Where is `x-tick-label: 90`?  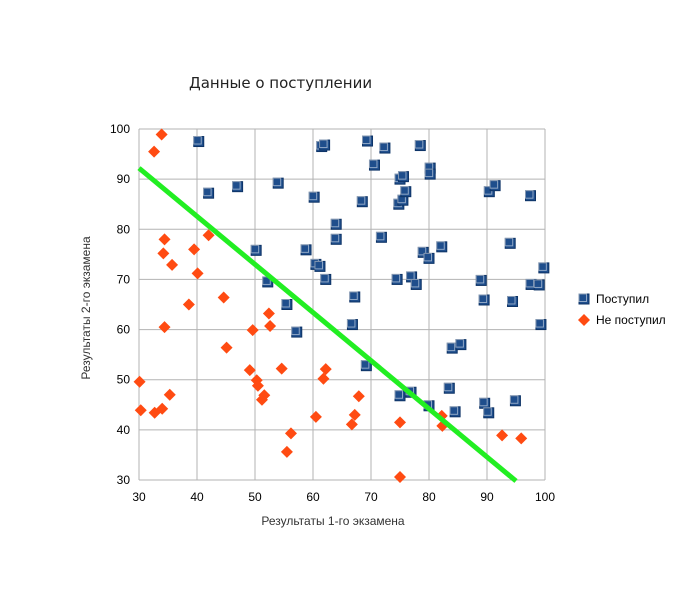 x-tick-label: 90 is located at coordinates (487, 497).